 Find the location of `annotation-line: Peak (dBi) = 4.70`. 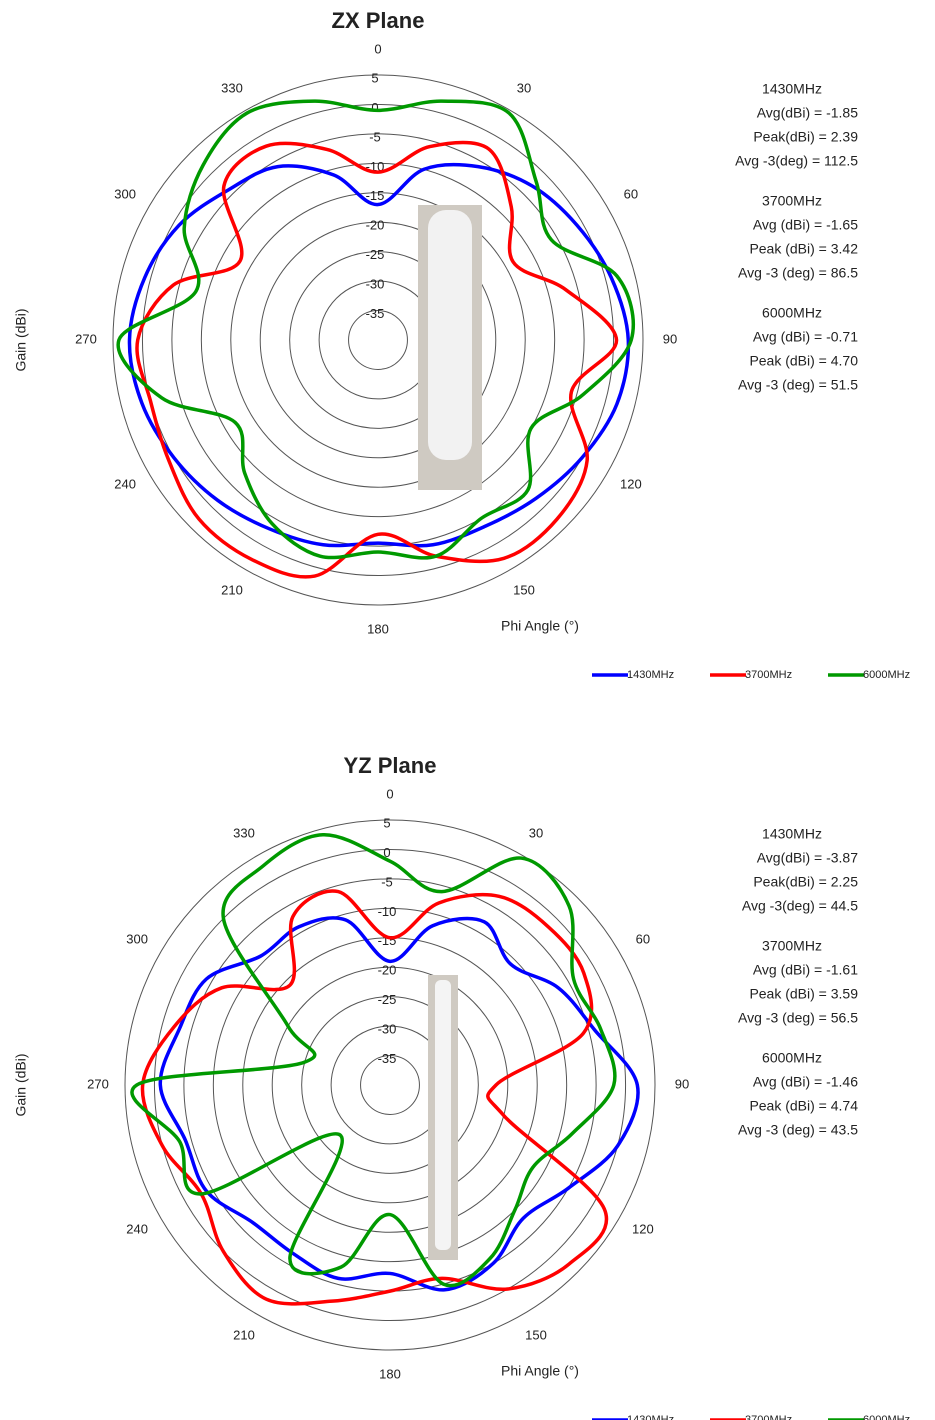

annotation-line: Peak (dBi) = 4.70 is located at coordinates (803, 361).